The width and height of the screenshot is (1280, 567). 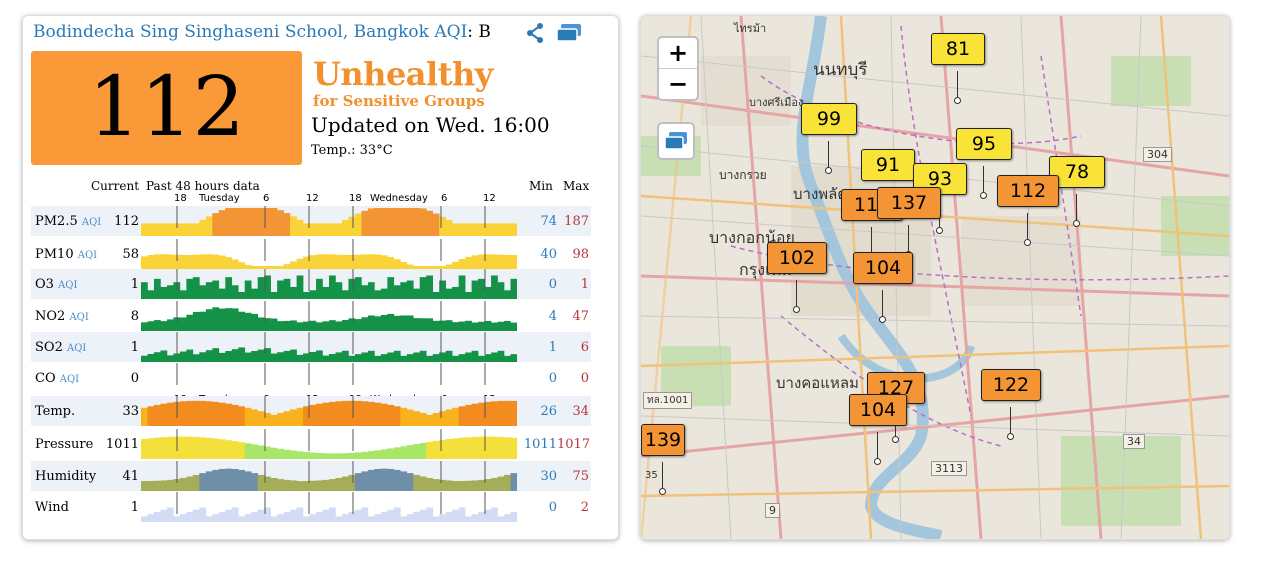 What do you see at coordinates (49, 347) in the screenshot?
I see `pollutant-label: SO2` at bounding box center [49, 347].